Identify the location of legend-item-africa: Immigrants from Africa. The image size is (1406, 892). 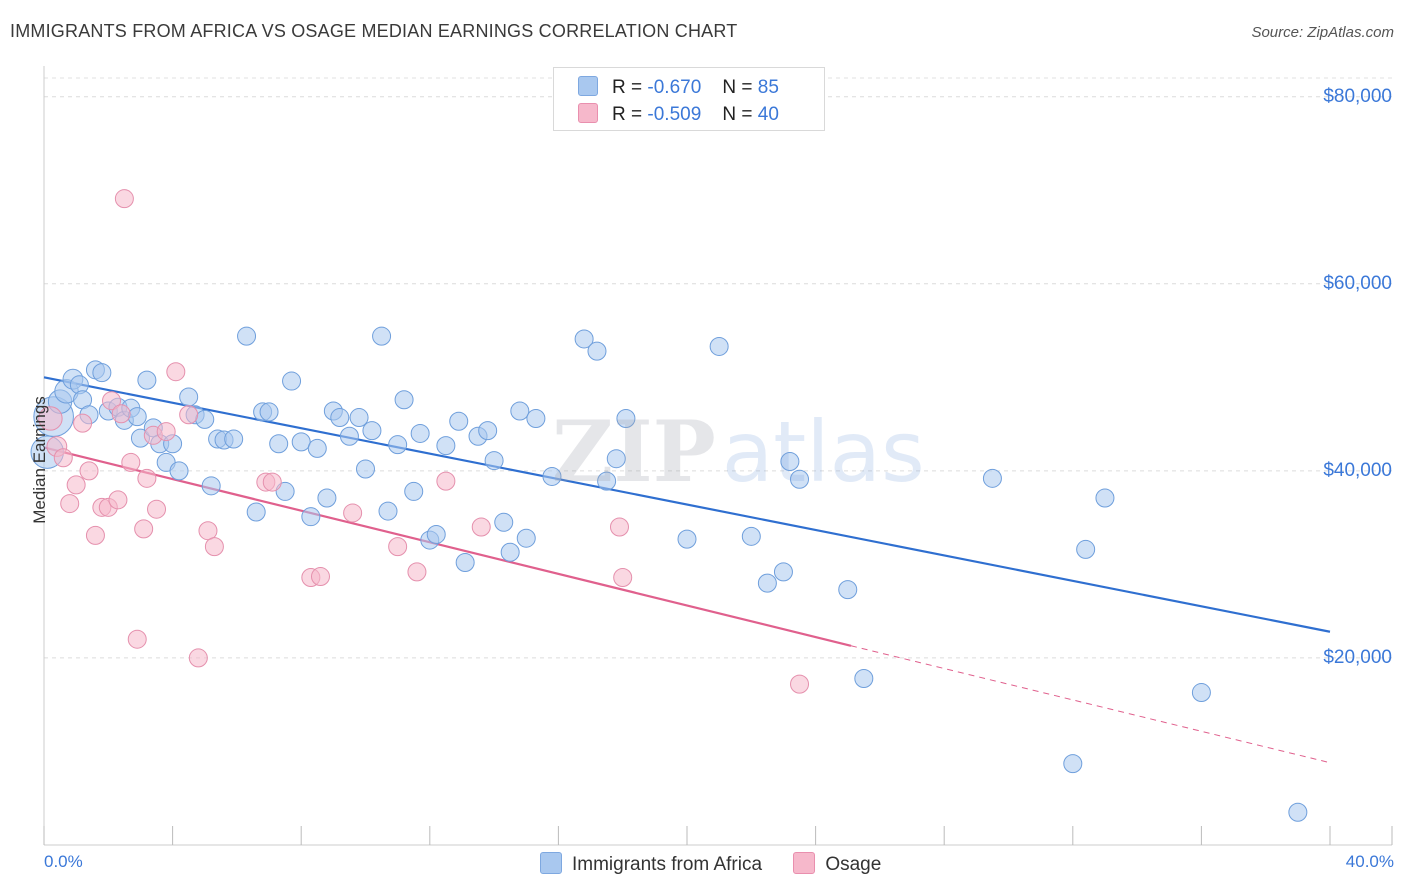
(651, 864).